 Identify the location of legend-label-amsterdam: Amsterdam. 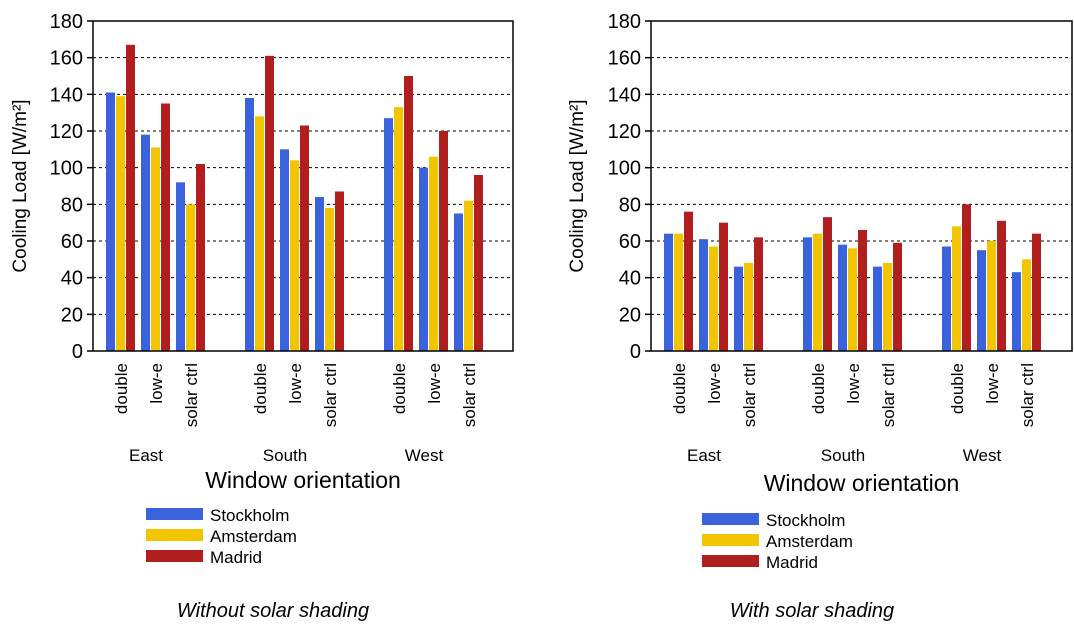
(253, 536).